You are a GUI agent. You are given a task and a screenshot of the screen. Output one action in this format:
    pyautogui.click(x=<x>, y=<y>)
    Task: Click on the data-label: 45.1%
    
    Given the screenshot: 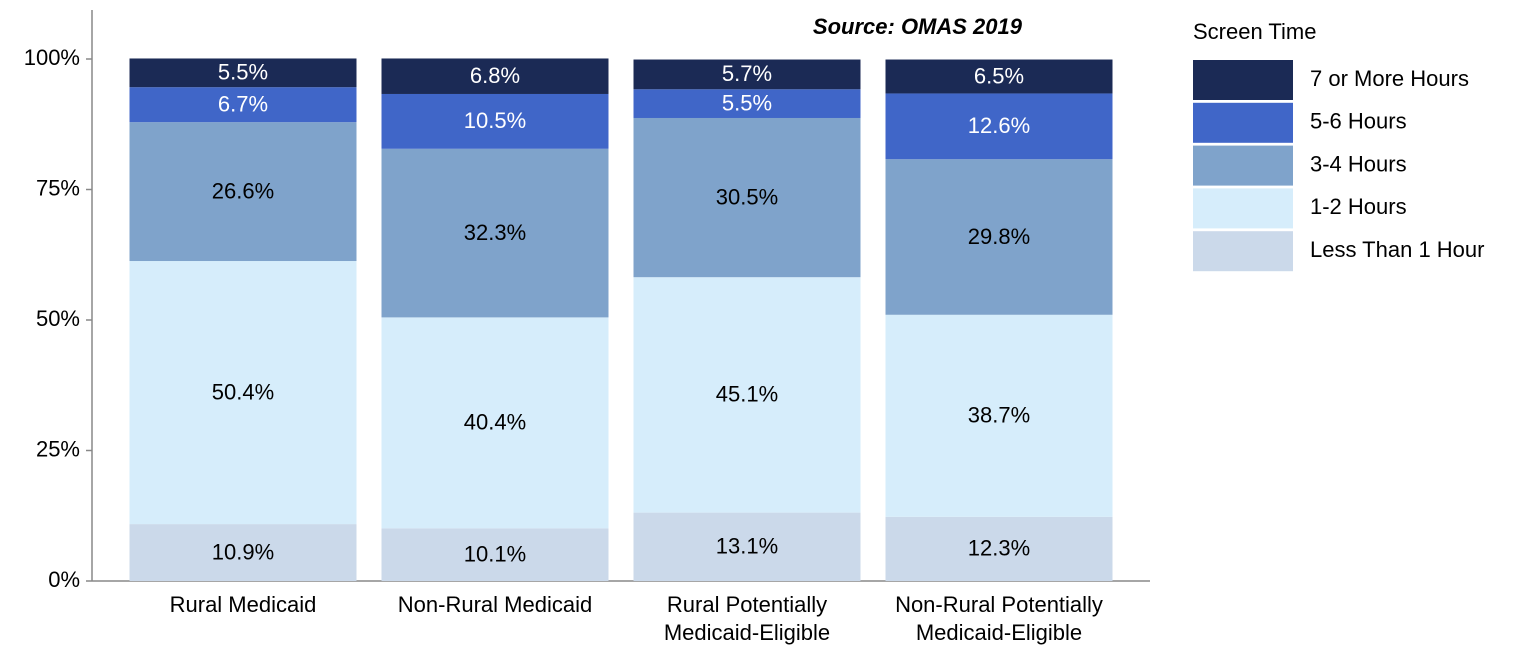 What is the action you would take?
    pyautogui.click(x=747, y=394)
    